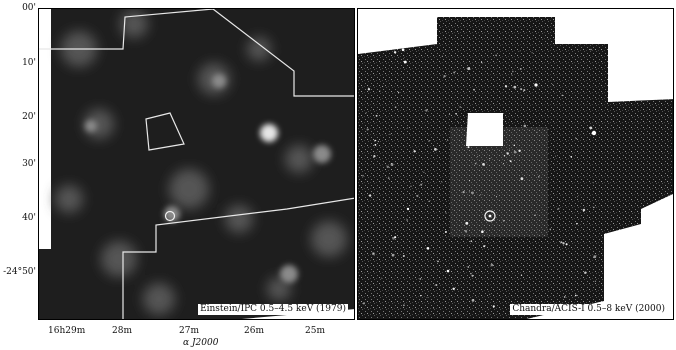 This screenshot has height=350, width=676. What do you see at coordinates (29, 8) in the screenshot?
I see `y-tick-label-00: 00'` at bounding box center [29, 8].